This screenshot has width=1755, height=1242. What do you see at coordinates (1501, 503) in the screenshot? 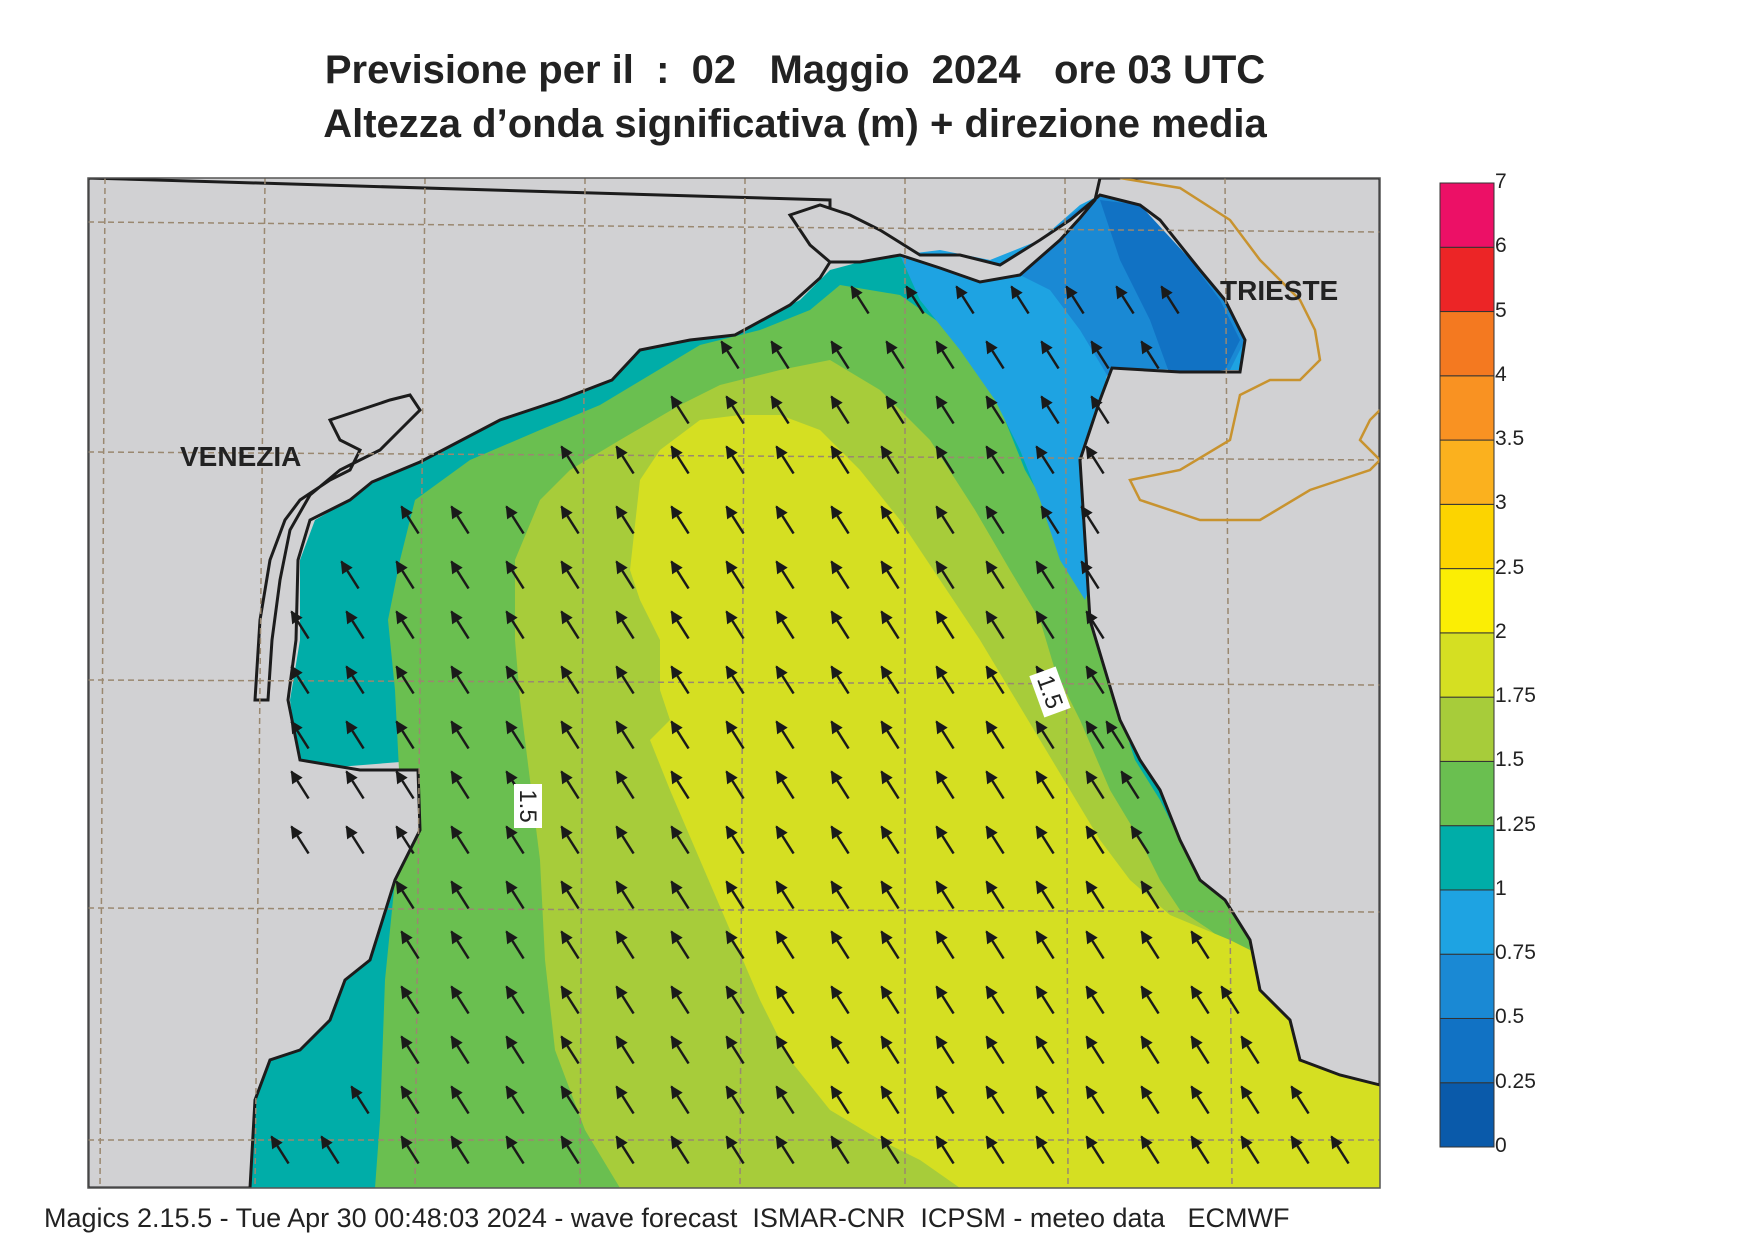
I see `color-scale-tick-label: 3` at bounding box center [1501, 503].